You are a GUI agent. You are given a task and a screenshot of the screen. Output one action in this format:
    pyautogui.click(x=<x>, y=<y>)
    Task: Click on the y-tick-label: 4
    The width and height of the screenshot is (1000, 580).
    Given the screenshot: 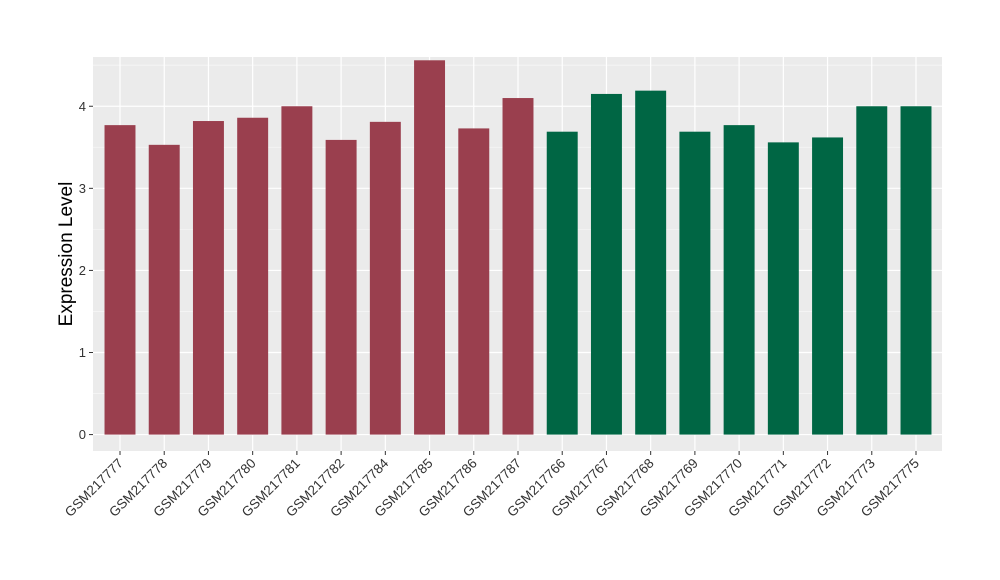 What is the action you would take?
    pyautogui.click(x=82, y=106)
    